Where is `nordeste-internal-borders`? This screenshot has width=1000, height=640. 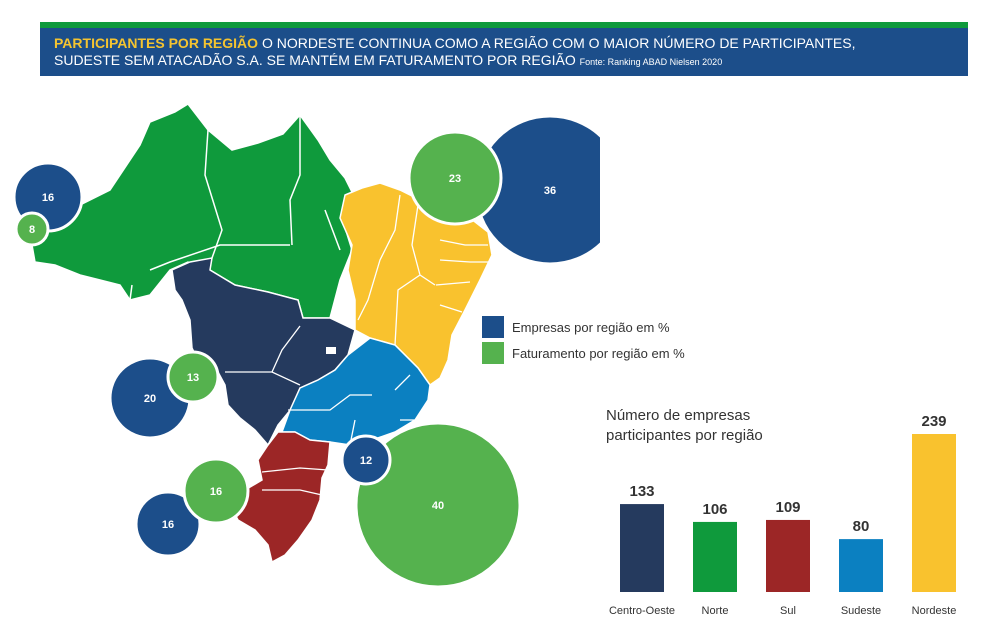
nordeste-internal-borders is located at coordinates (423, 270).